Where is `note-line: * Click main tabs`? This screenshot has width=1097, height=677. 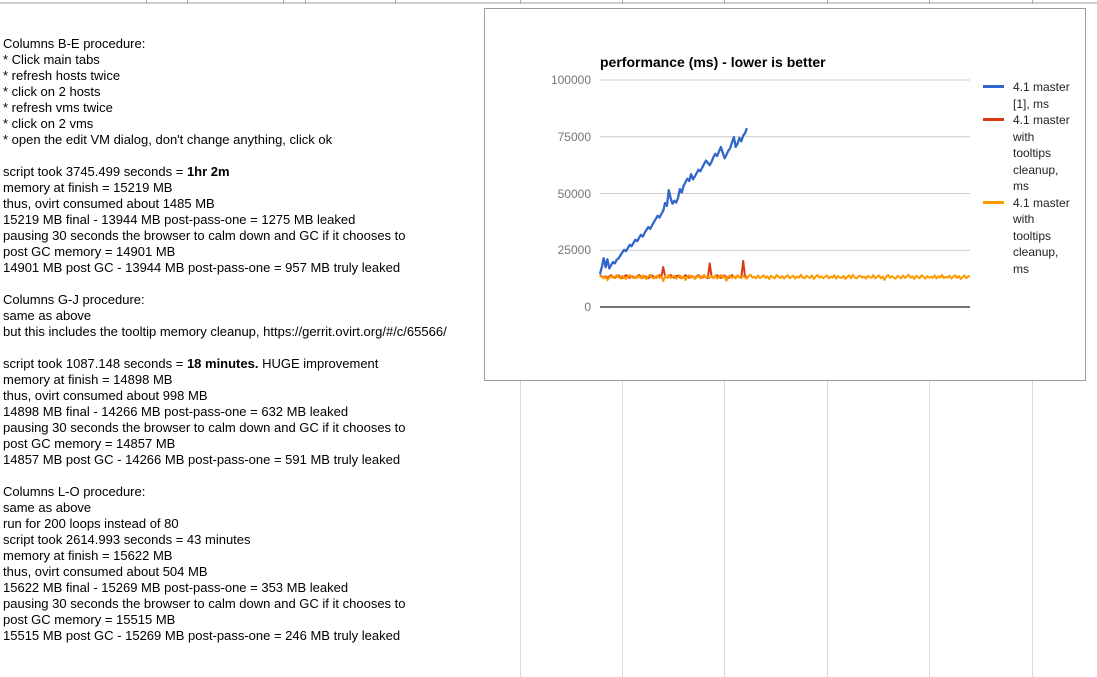 note-line: * Click main tabs is located at coordinates (225, 60).